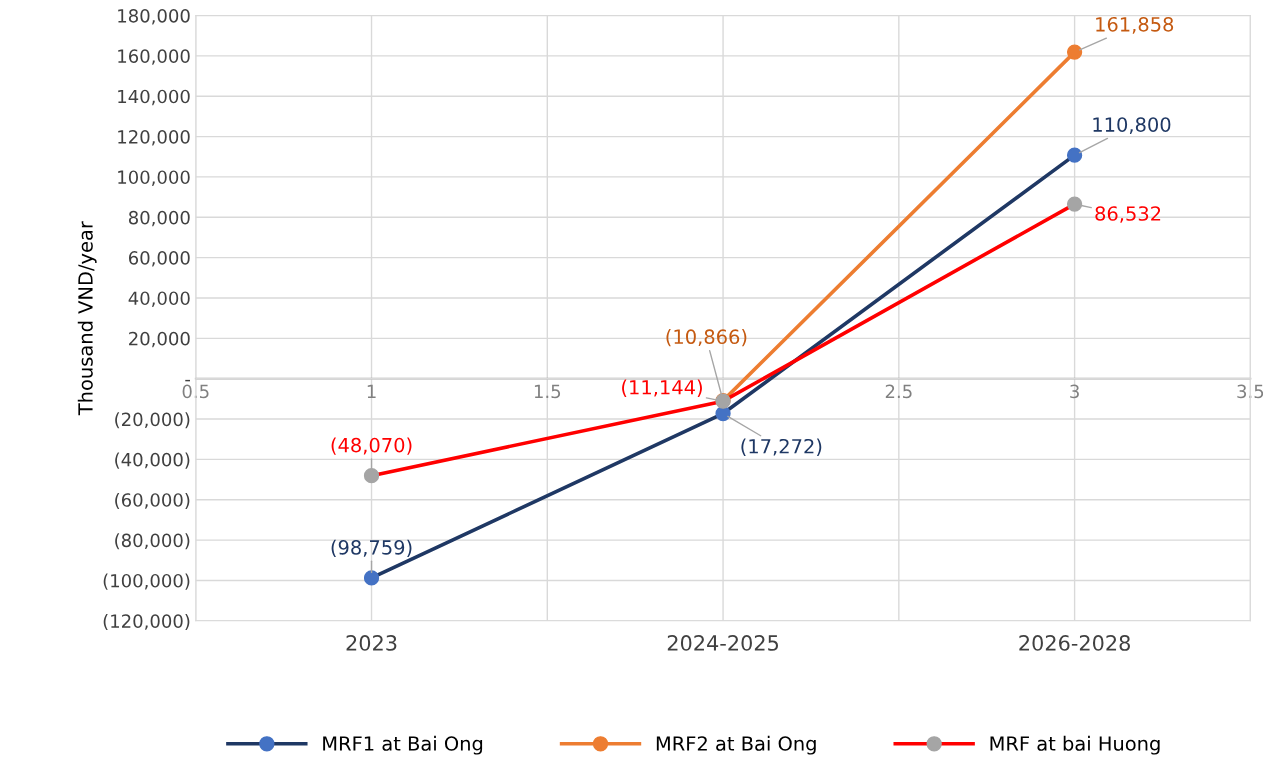  Describe the element at coordinates (1250, 391) in the screenshot. I see `x2-tick-label: 3.5` at that location.